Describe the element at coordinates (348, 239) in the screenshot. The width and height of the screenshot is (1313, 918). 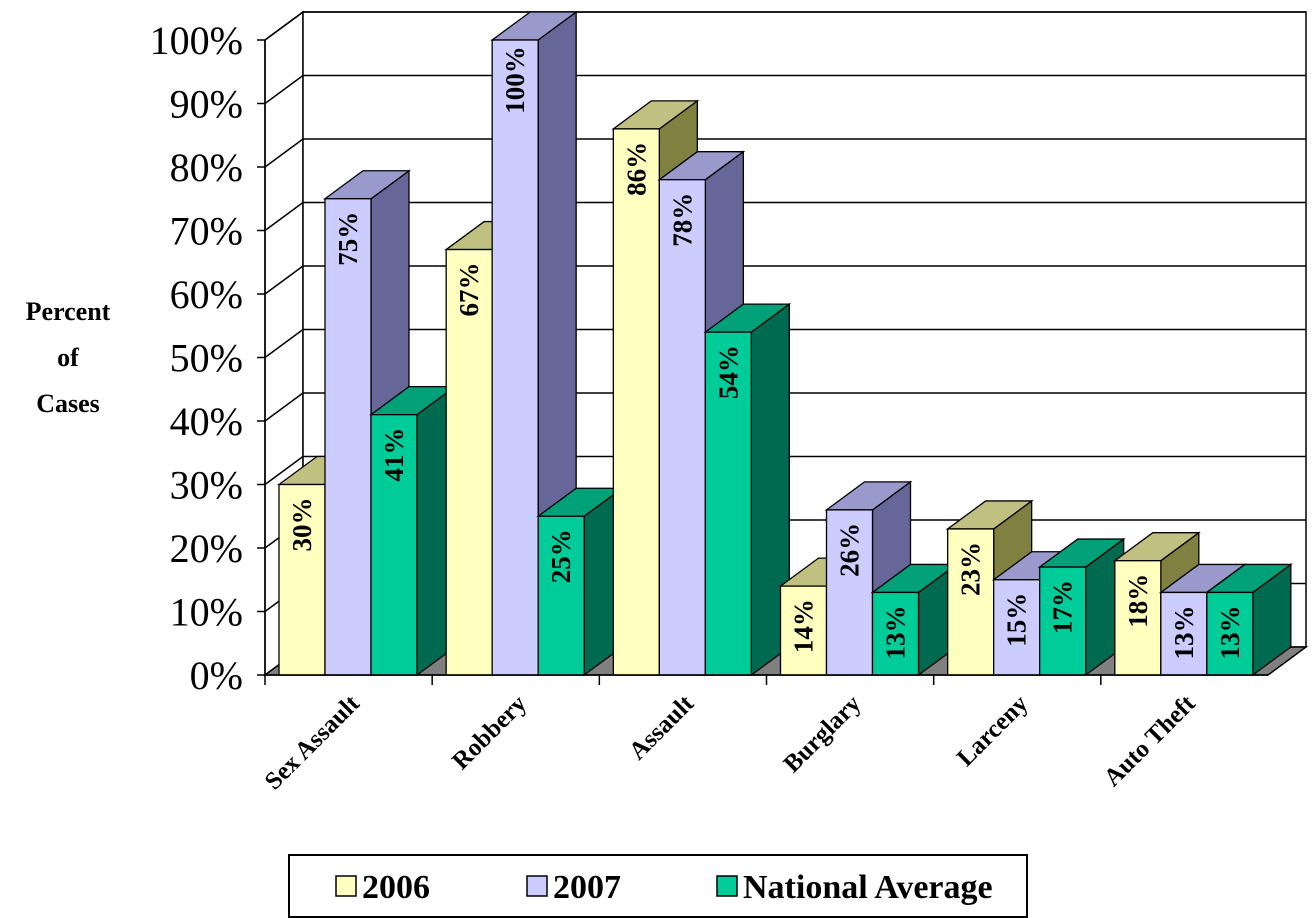
I see `data-label: 75%` at that location.